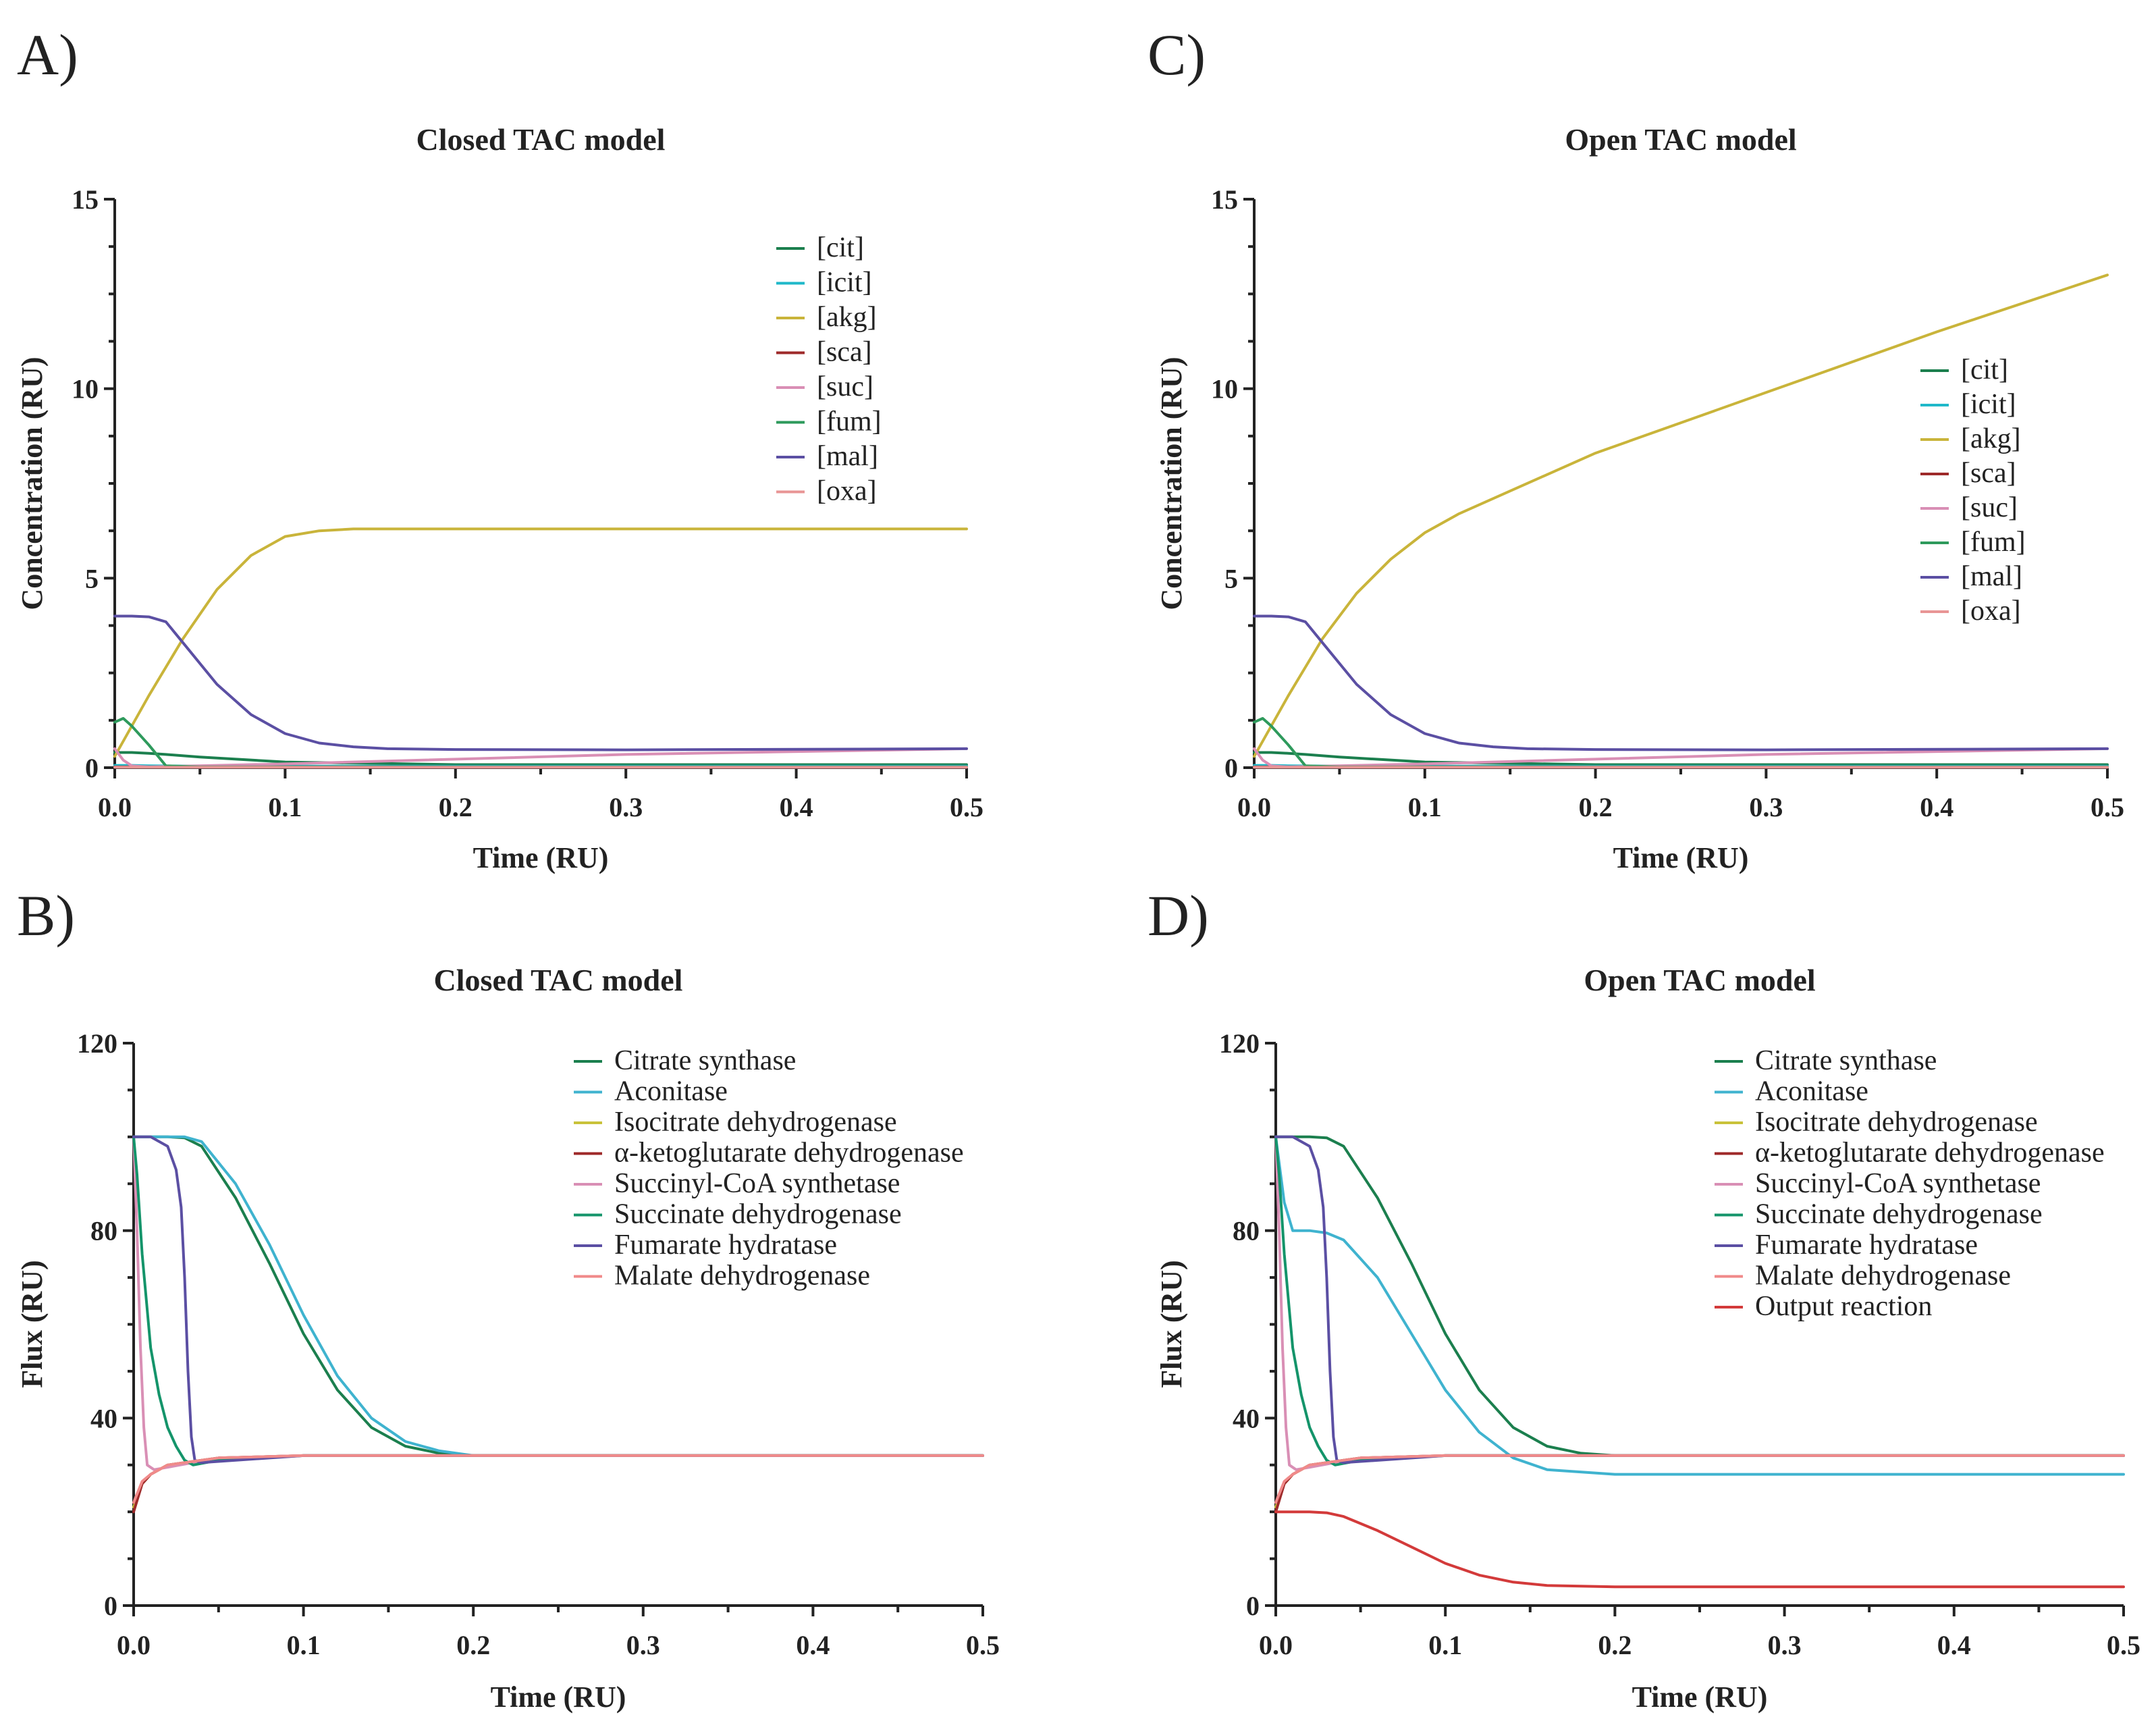 The image size is (2156, 1719). Describe the element at coordinates (540, 642) in the screenshot. I see `series-line-akg` at that location.